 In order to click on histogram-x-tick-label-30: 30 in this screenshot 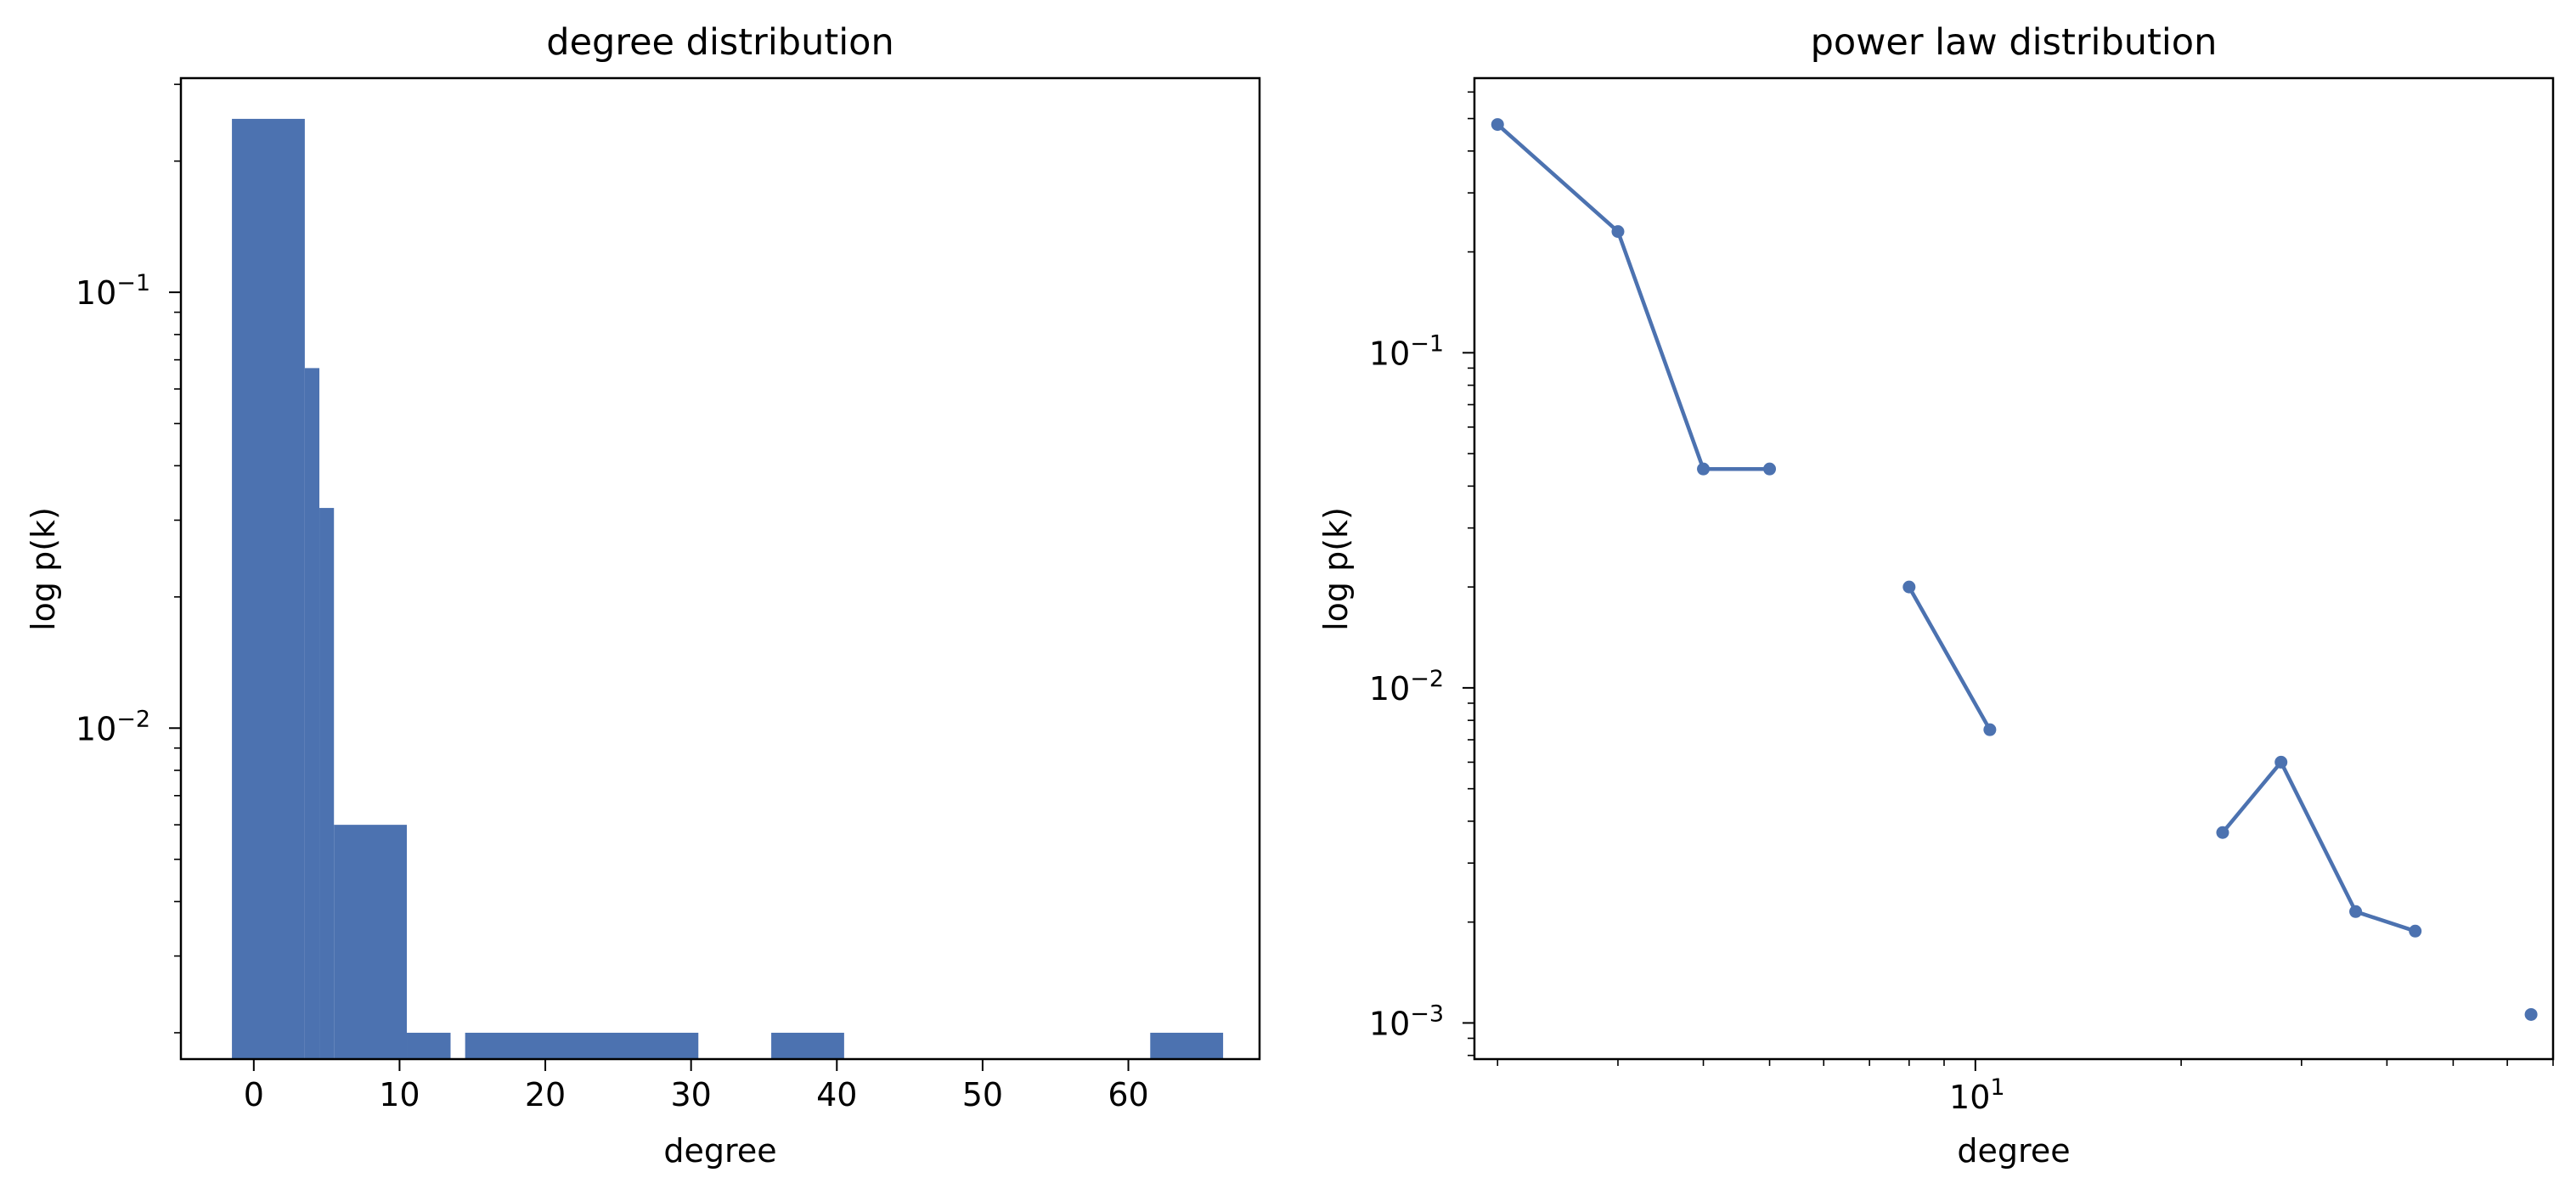, I will do `click(690, 1094)`.